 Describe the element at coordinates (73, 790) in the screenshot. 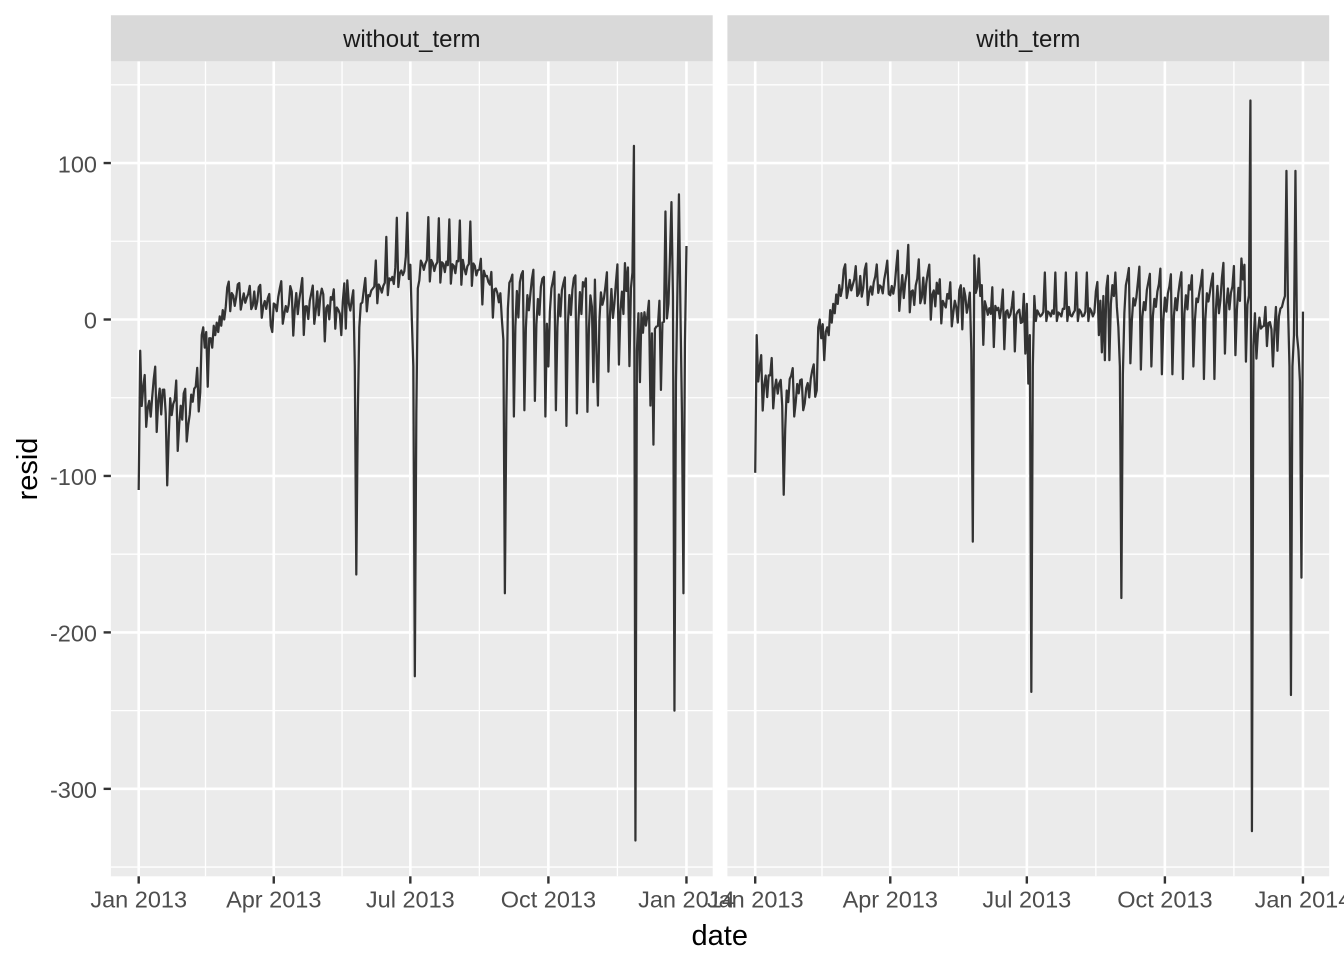

I see `y-tick-label: -300` at that location.